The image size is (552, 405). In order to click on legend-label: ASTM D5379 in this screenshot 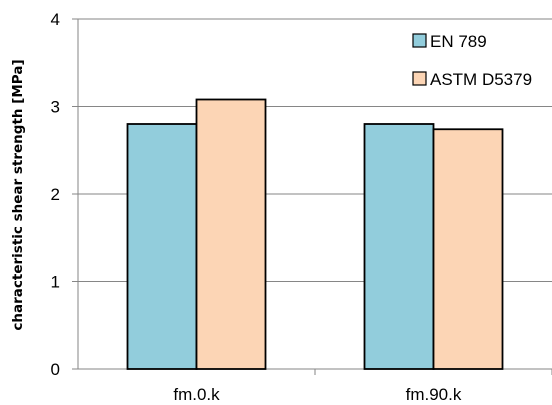, I will do `click(481, 79)`.